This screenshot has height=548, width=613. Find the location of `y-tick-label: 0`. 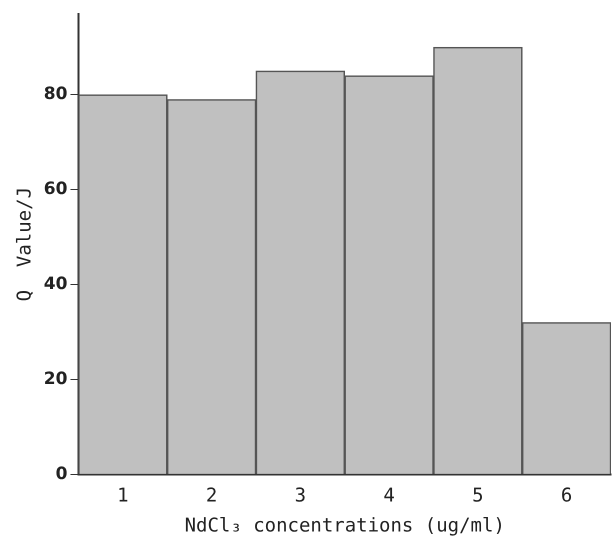

y-tick-label: 0 is located at coordinates (62, 474).